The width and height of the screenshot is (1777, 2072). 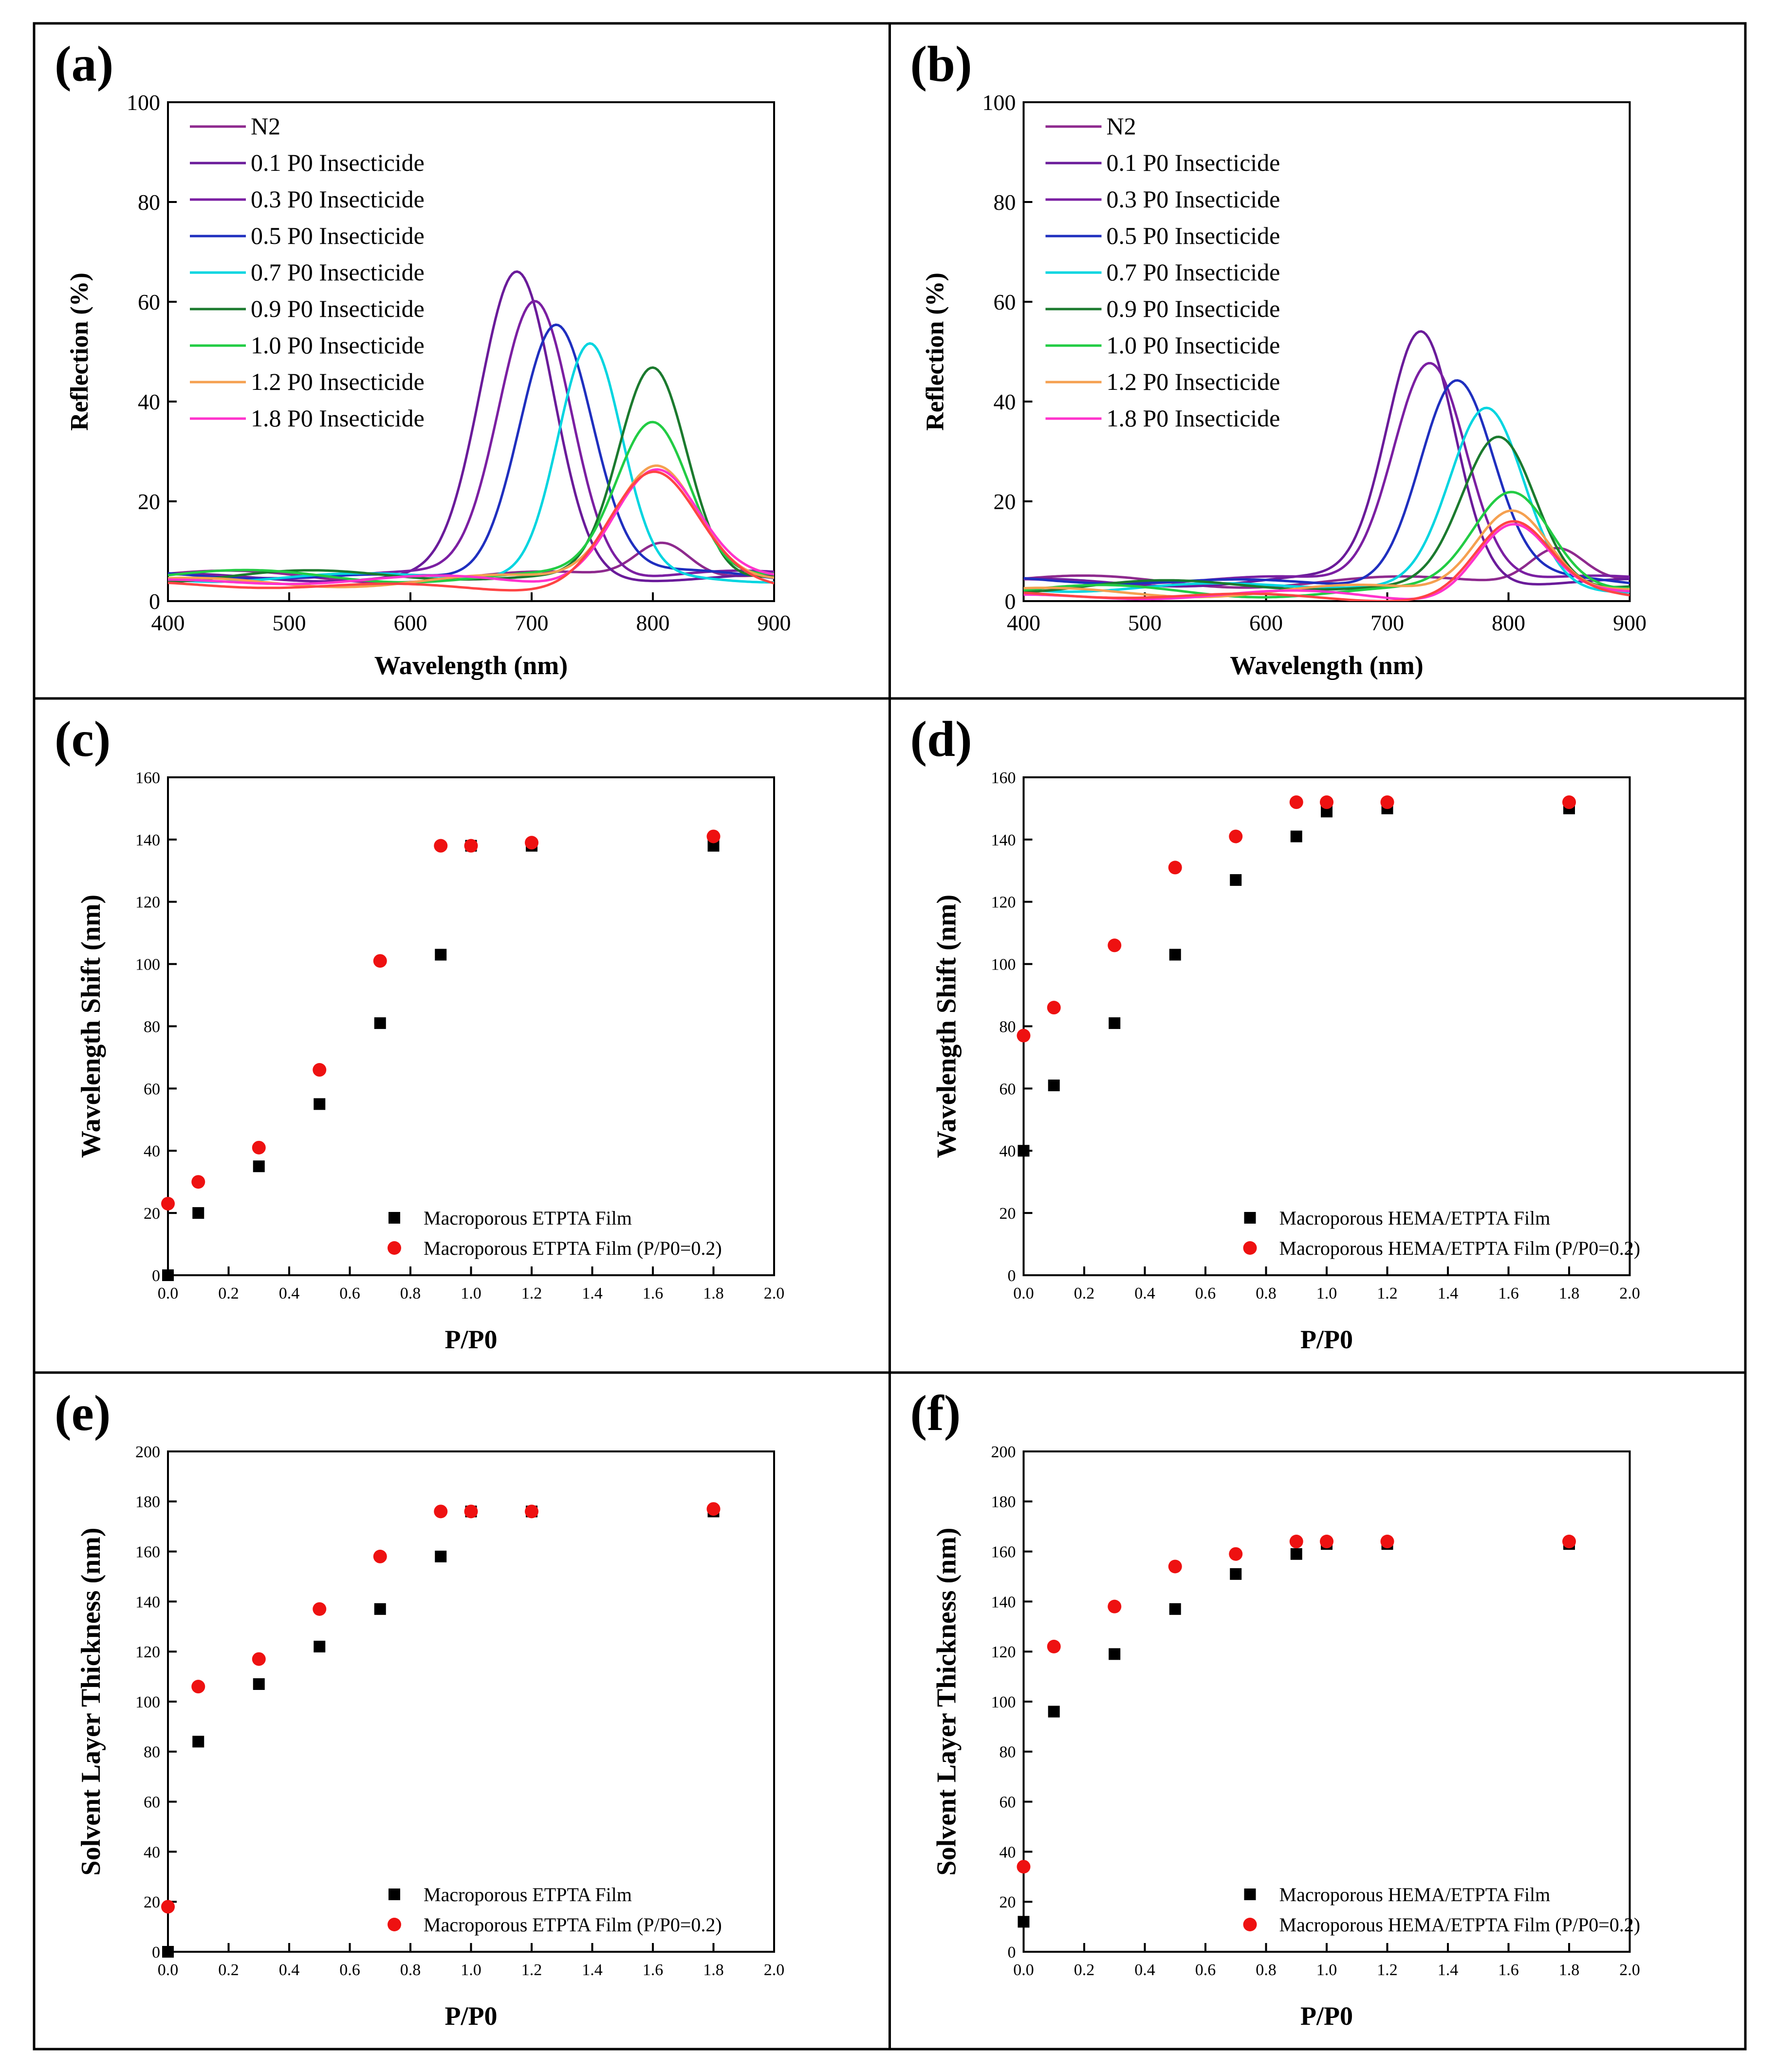 What do you see at coordinates (1266, 1970) in the screenshot?
I see `x-tick-label: 0.8` at bounding box center [1266, 1970].